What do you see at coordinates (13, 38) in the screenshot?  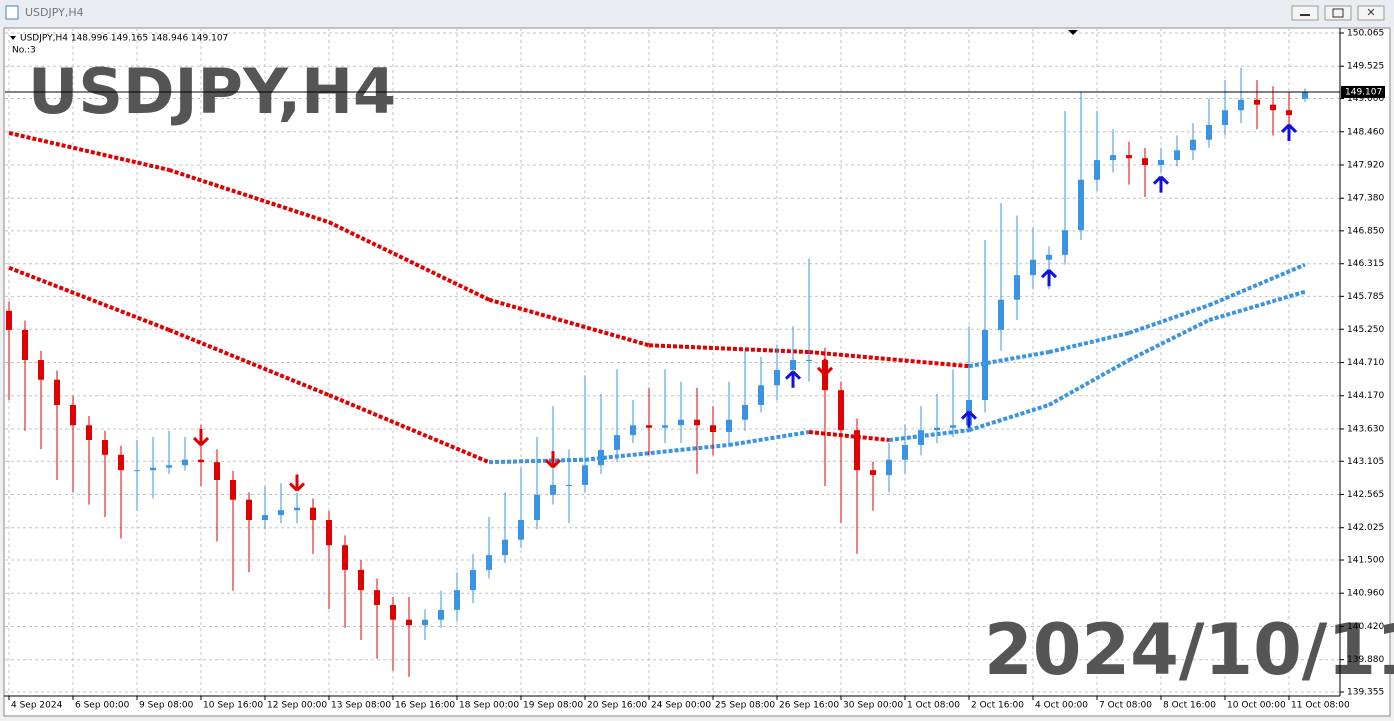 I see `header-triangle` at bounding box center [13, 38].